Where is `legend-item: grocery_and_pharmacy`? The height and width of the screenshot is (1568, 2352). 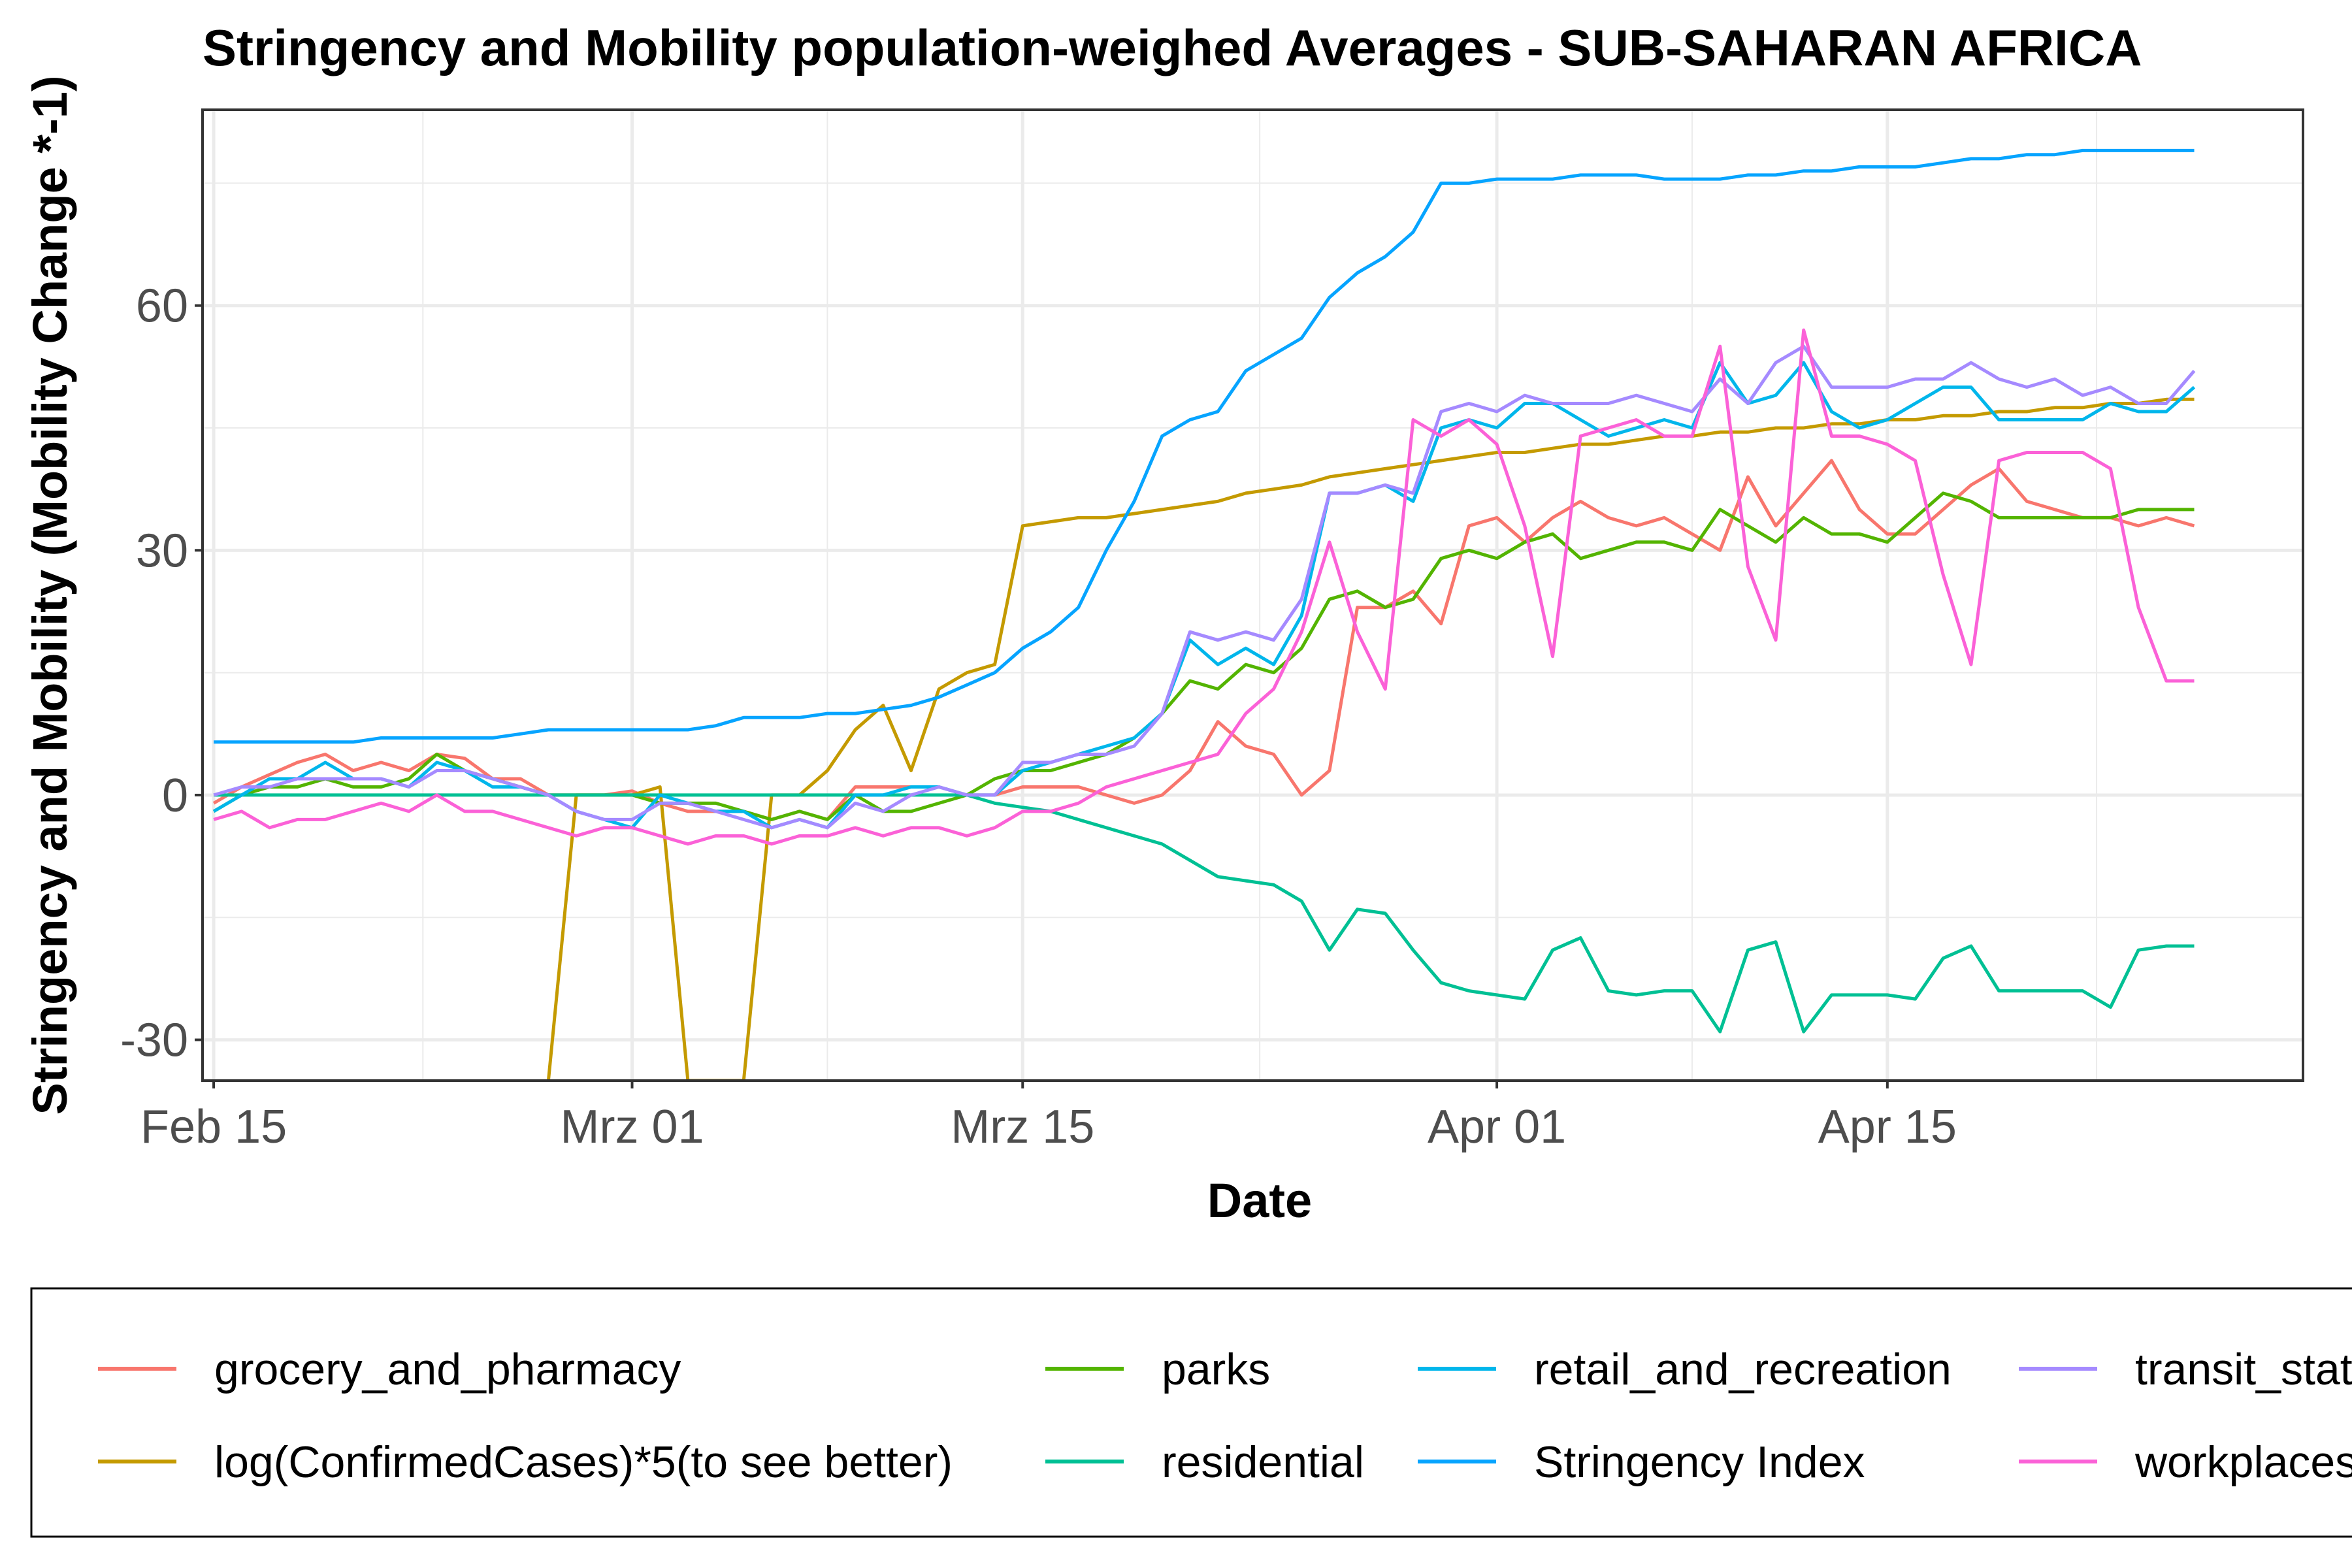 legend-item: grocery_and_pharmacy is located at coordinates (389, 1369).